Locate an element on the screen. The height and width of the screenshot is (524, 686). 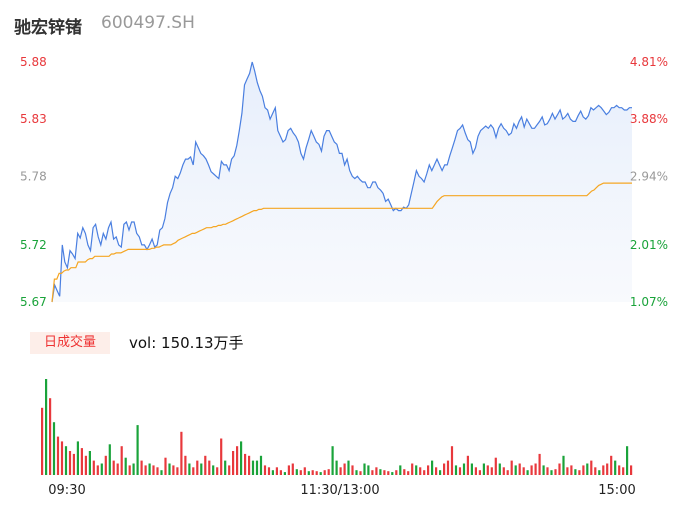
x-tick-label: 11:30/13:00 is located at coordinates (339, 490).